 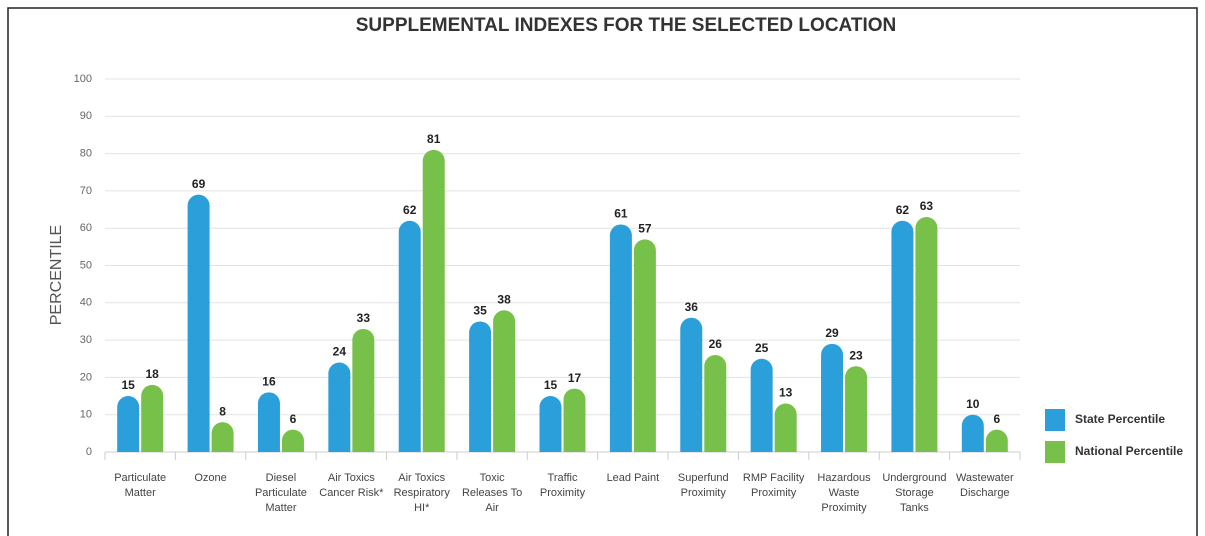 What do you see at coordinates (86, 191) in the screenshot?
I see `y-tick-label: 70` at bounding box center [86, 191].